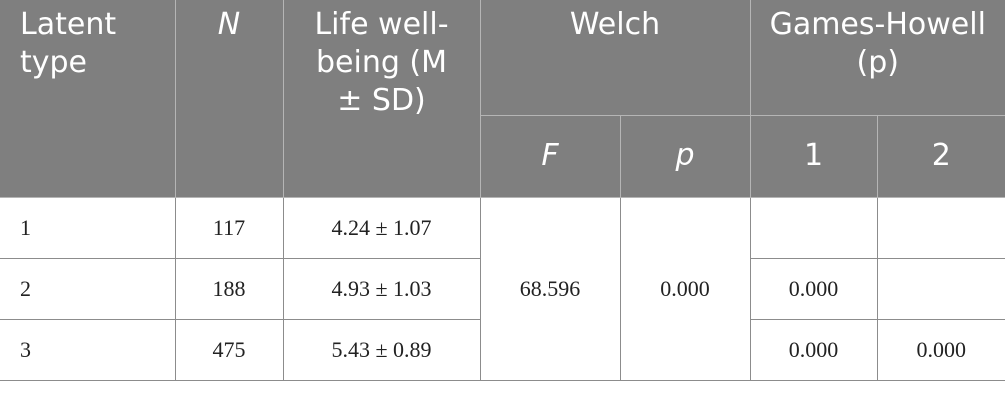  I want to click on cell: 3, so click(88, 349).